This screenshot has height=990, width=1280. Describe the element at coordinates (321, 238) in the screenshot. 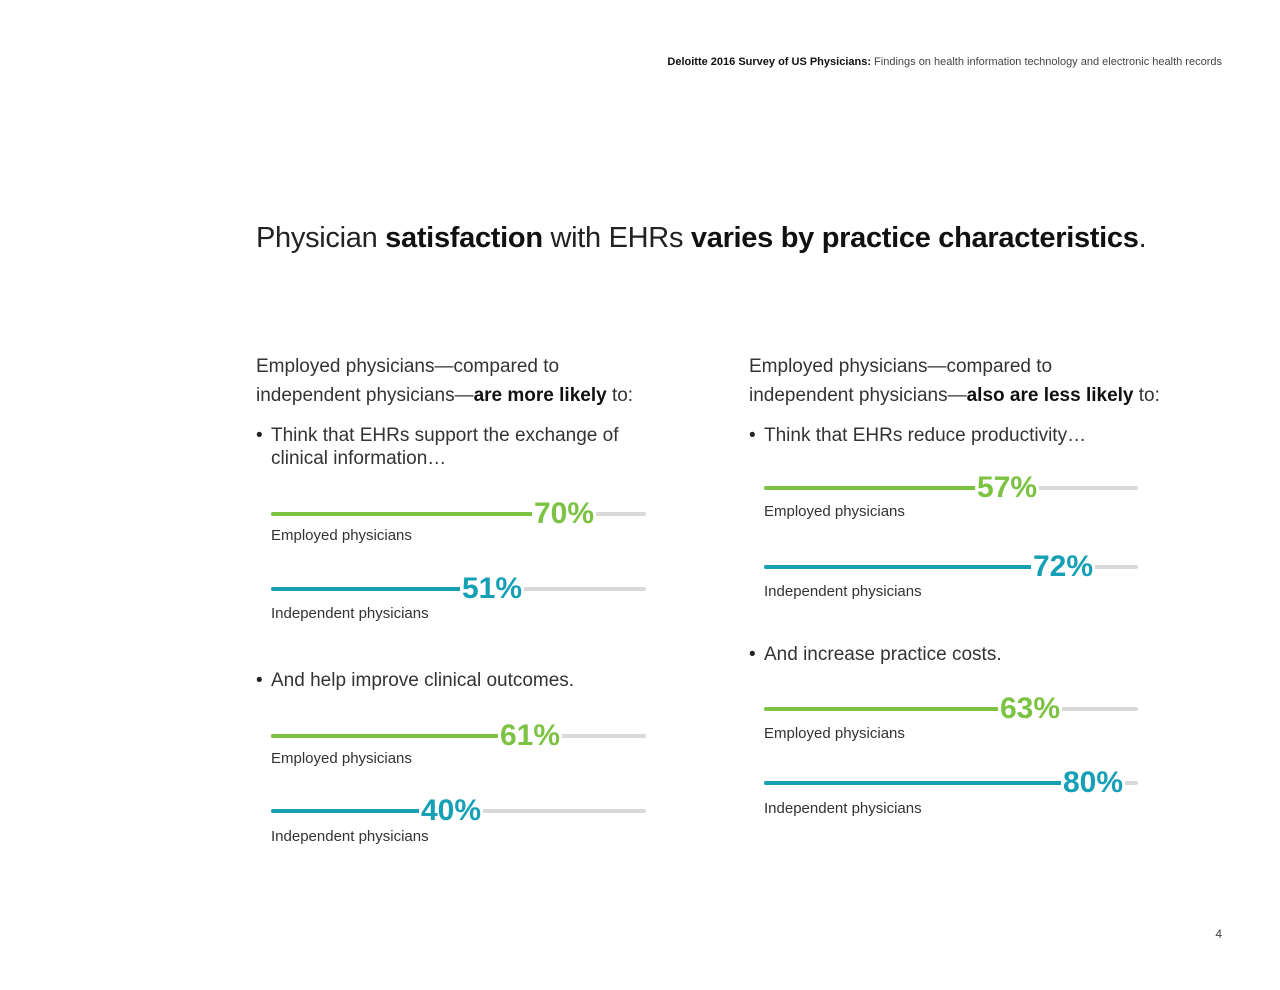

I see `title-part-1: Physician` at that location.